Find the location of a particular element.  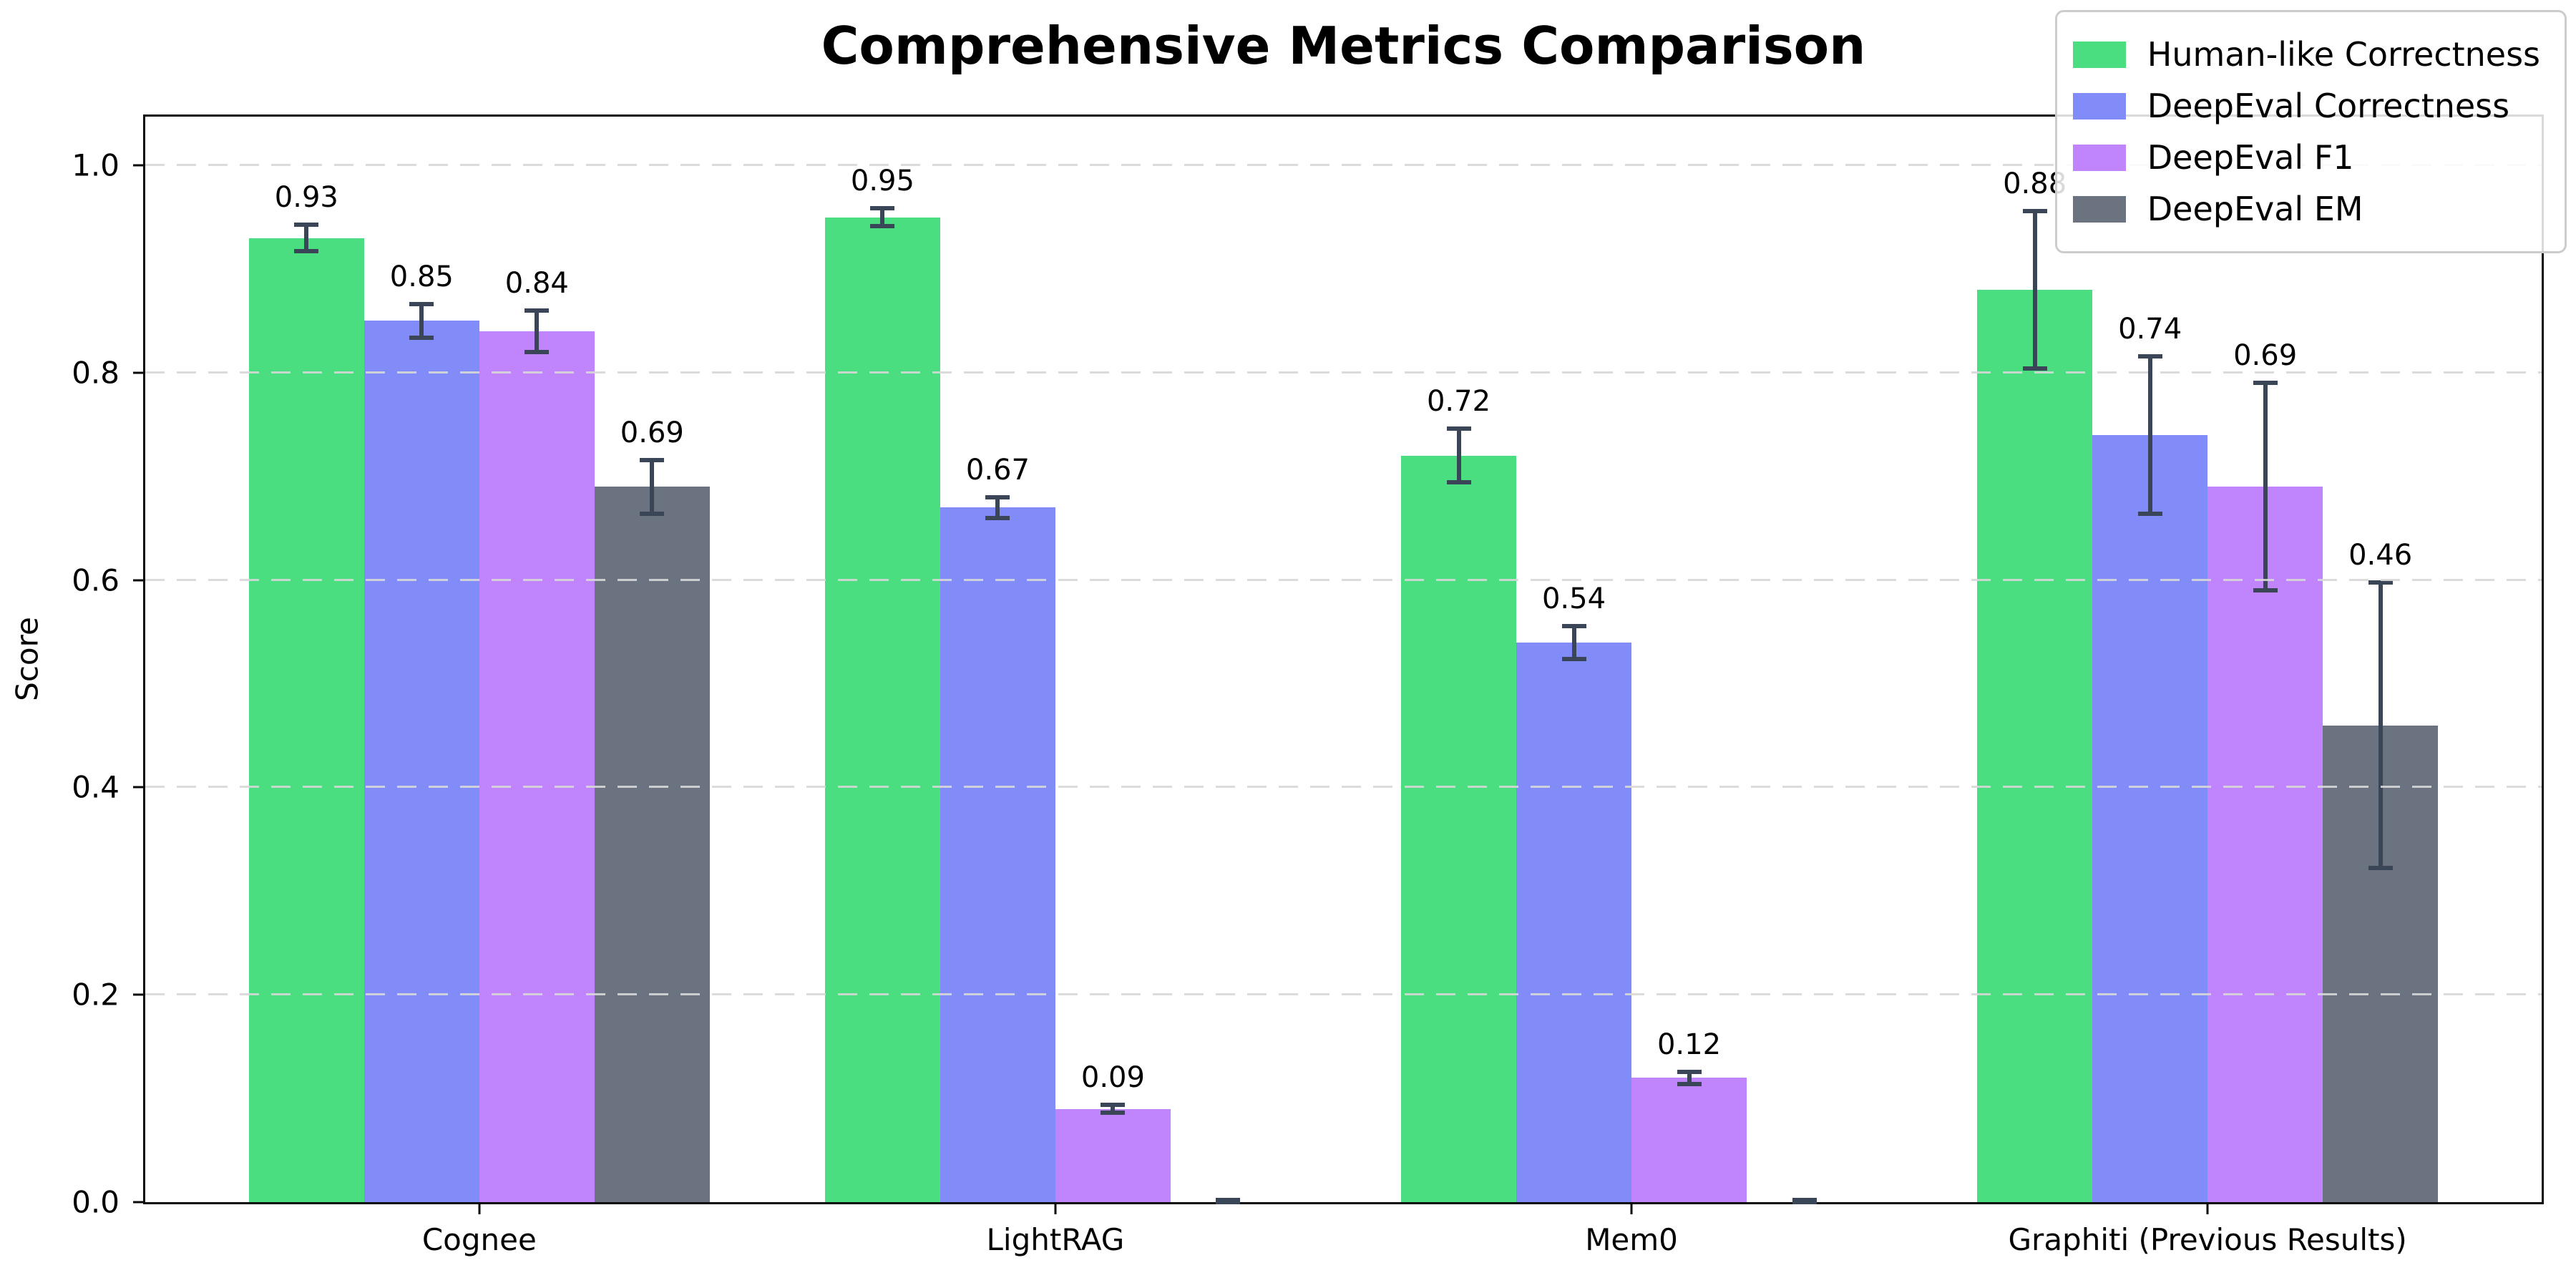

x-category-label-0: Cognee is located at coordinates (479, 1239).